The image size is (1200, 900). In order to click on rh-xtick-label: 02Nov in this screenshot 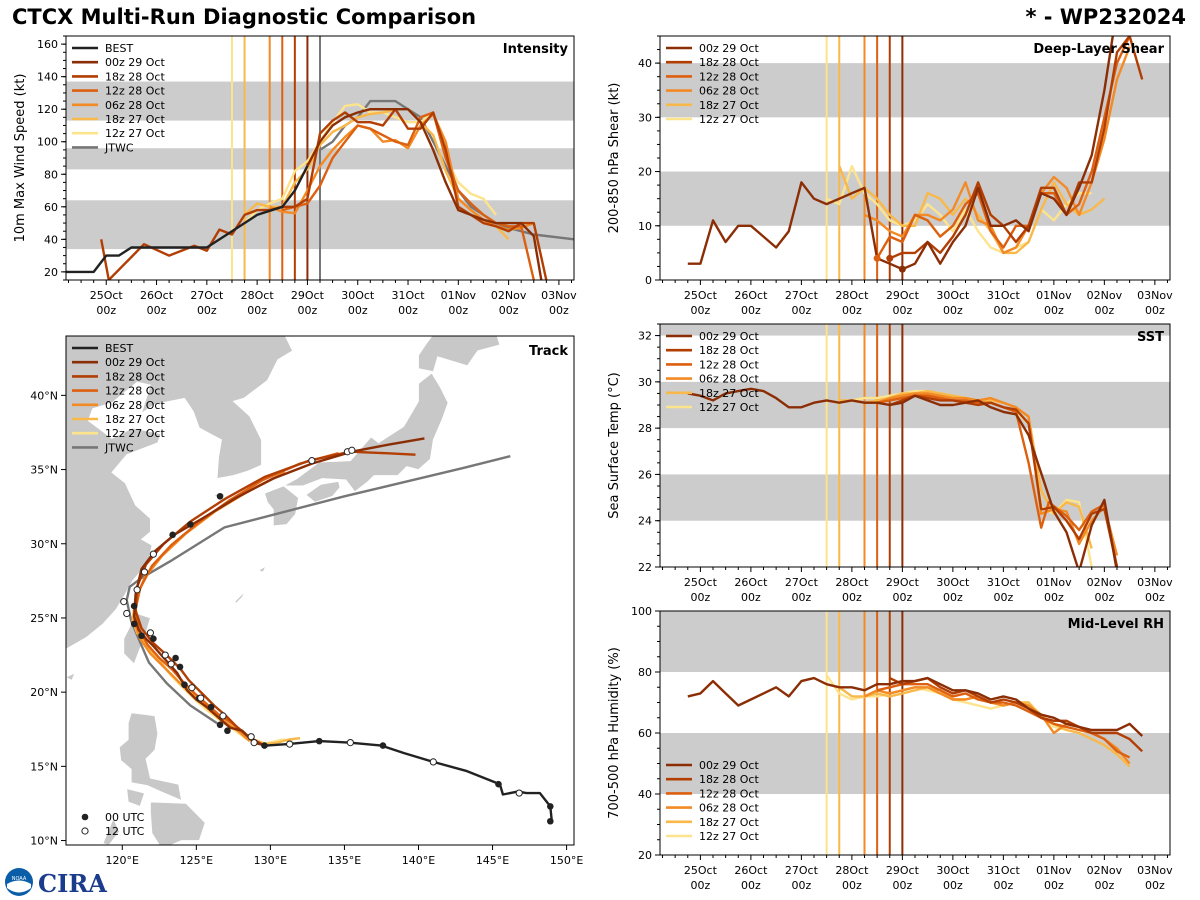, I will do `click(1105, 870)`.